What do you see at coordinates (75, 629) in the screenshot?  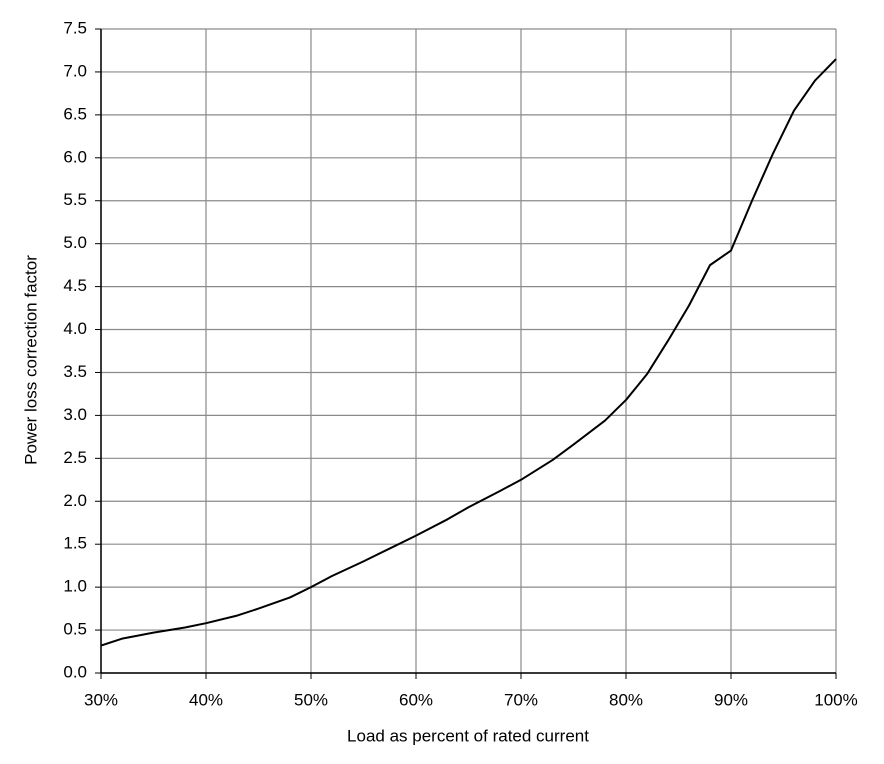 I see `y-tick-label: 0.5` at bounding box center [75, 629].